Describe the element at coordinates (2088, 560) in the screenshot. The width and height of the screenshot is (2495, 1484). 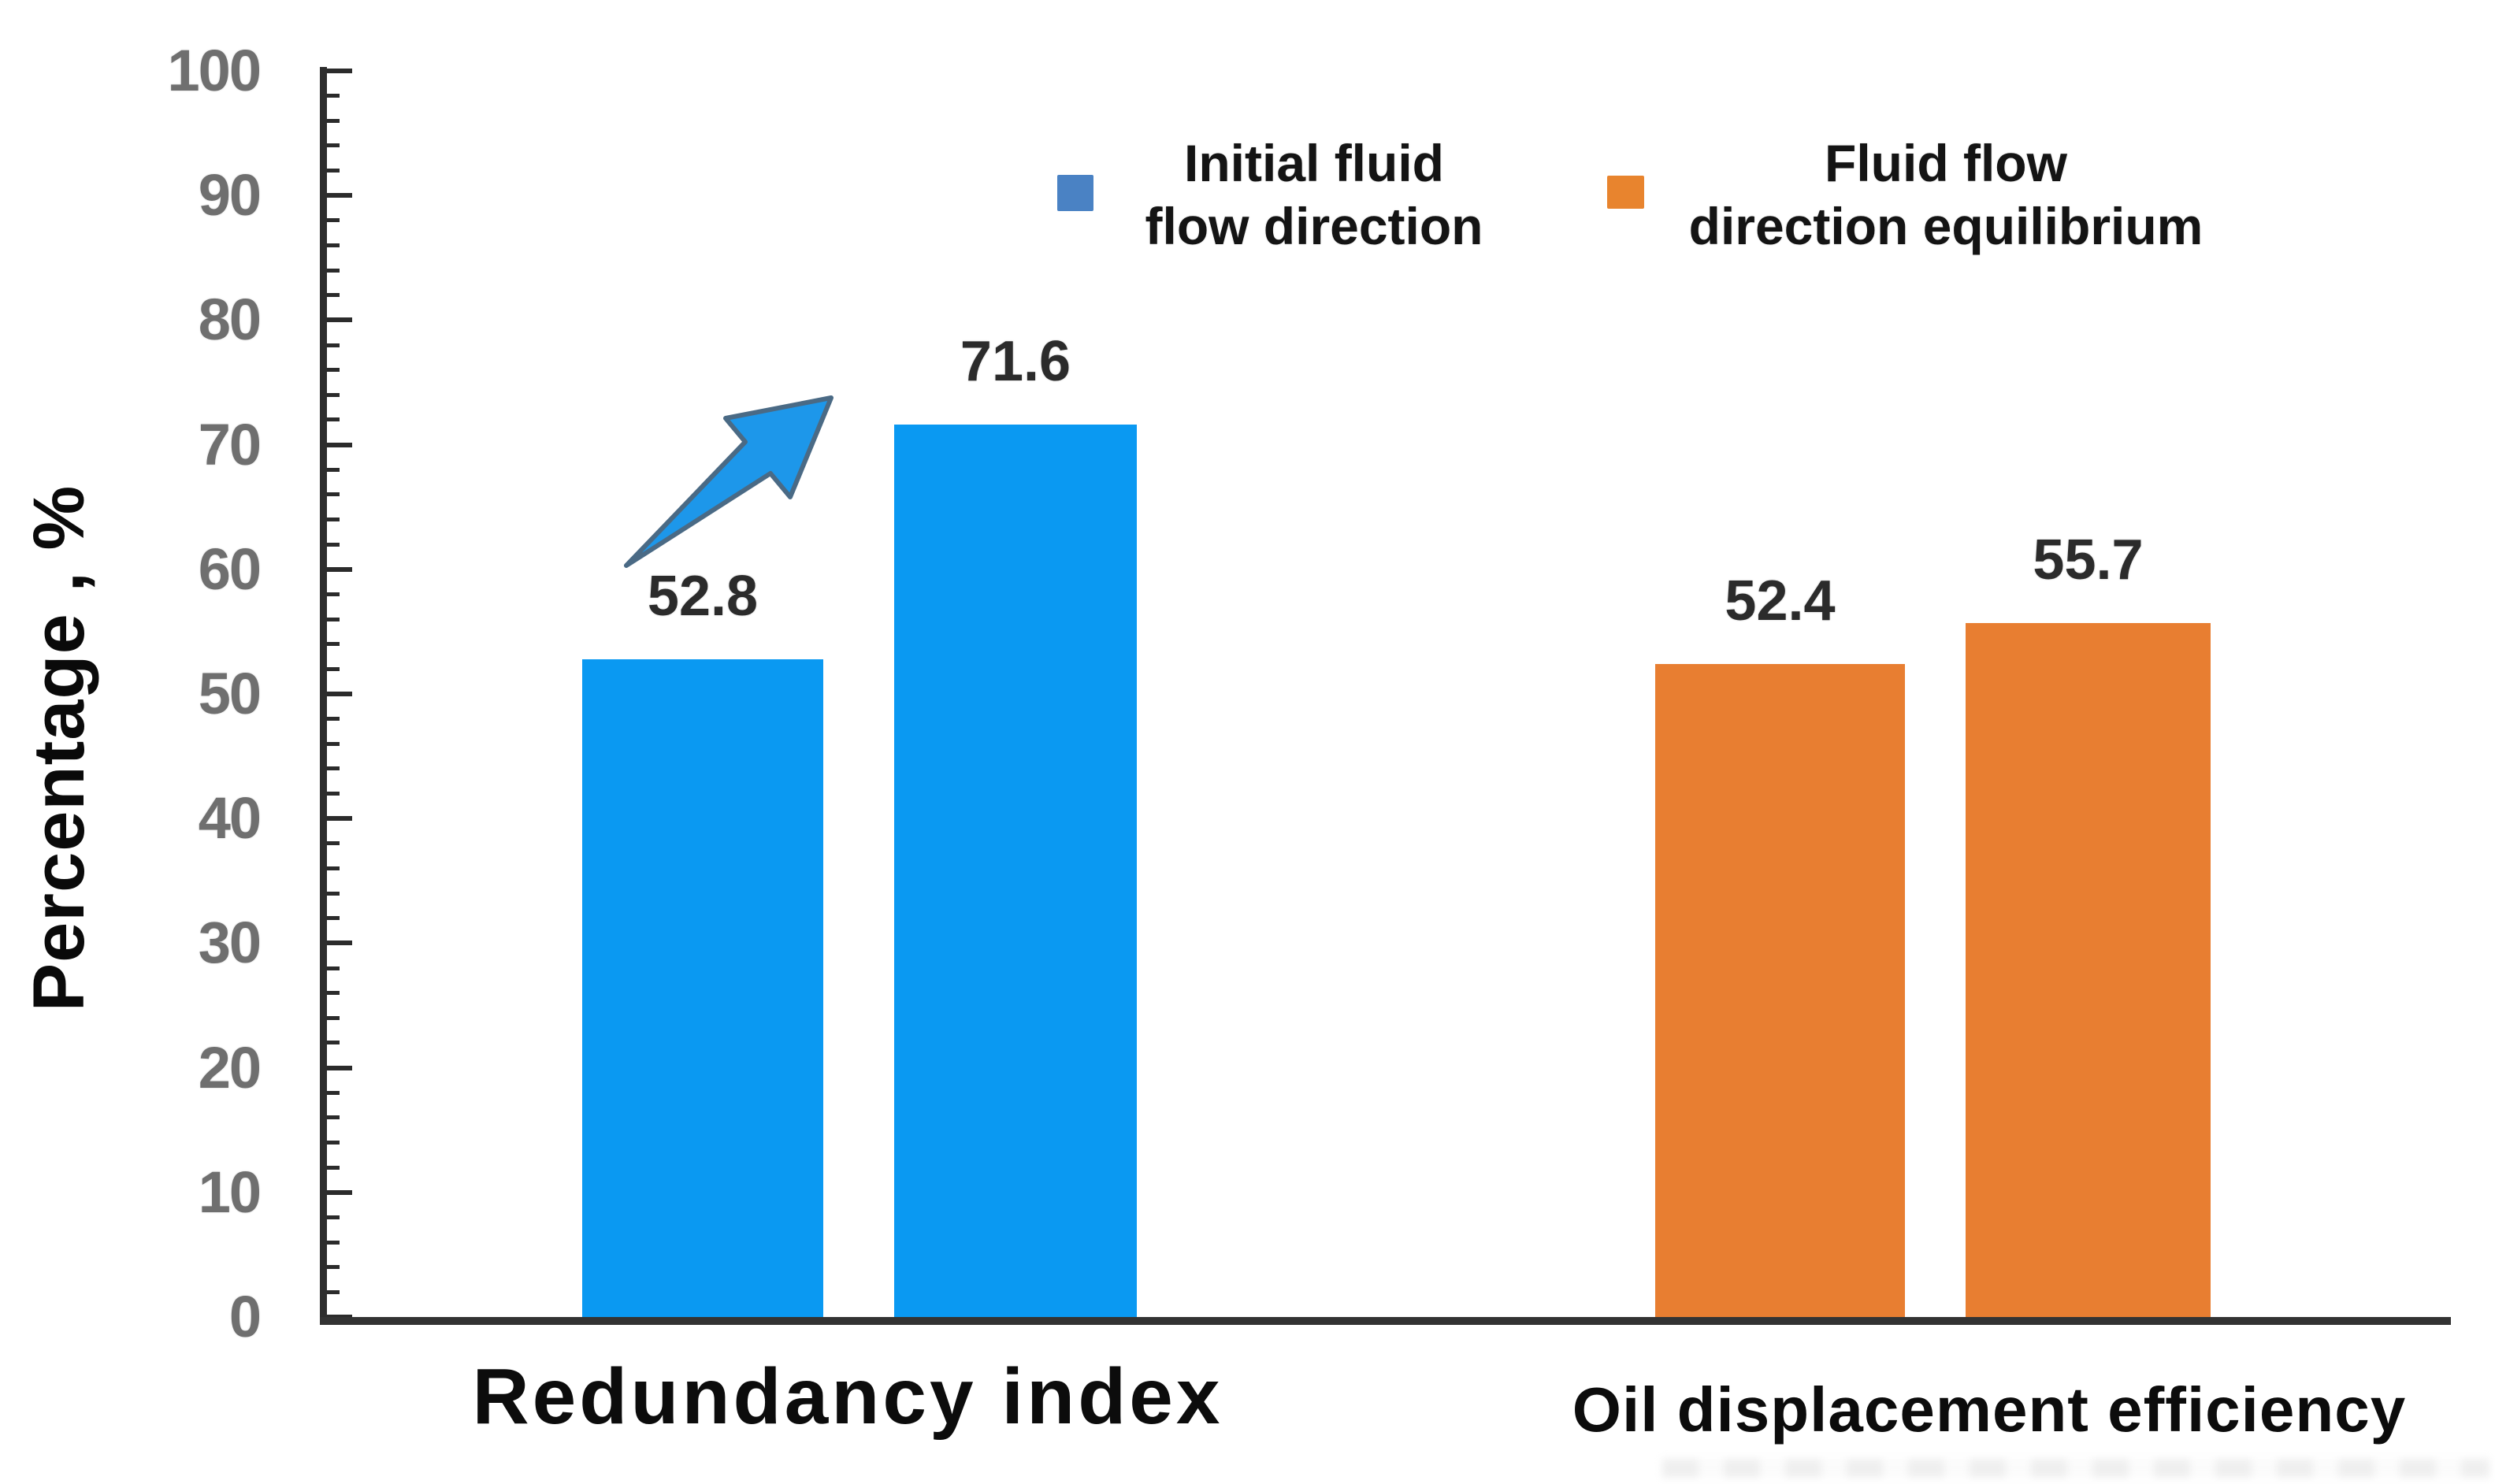
I see `value-label: 55.7` at that location.